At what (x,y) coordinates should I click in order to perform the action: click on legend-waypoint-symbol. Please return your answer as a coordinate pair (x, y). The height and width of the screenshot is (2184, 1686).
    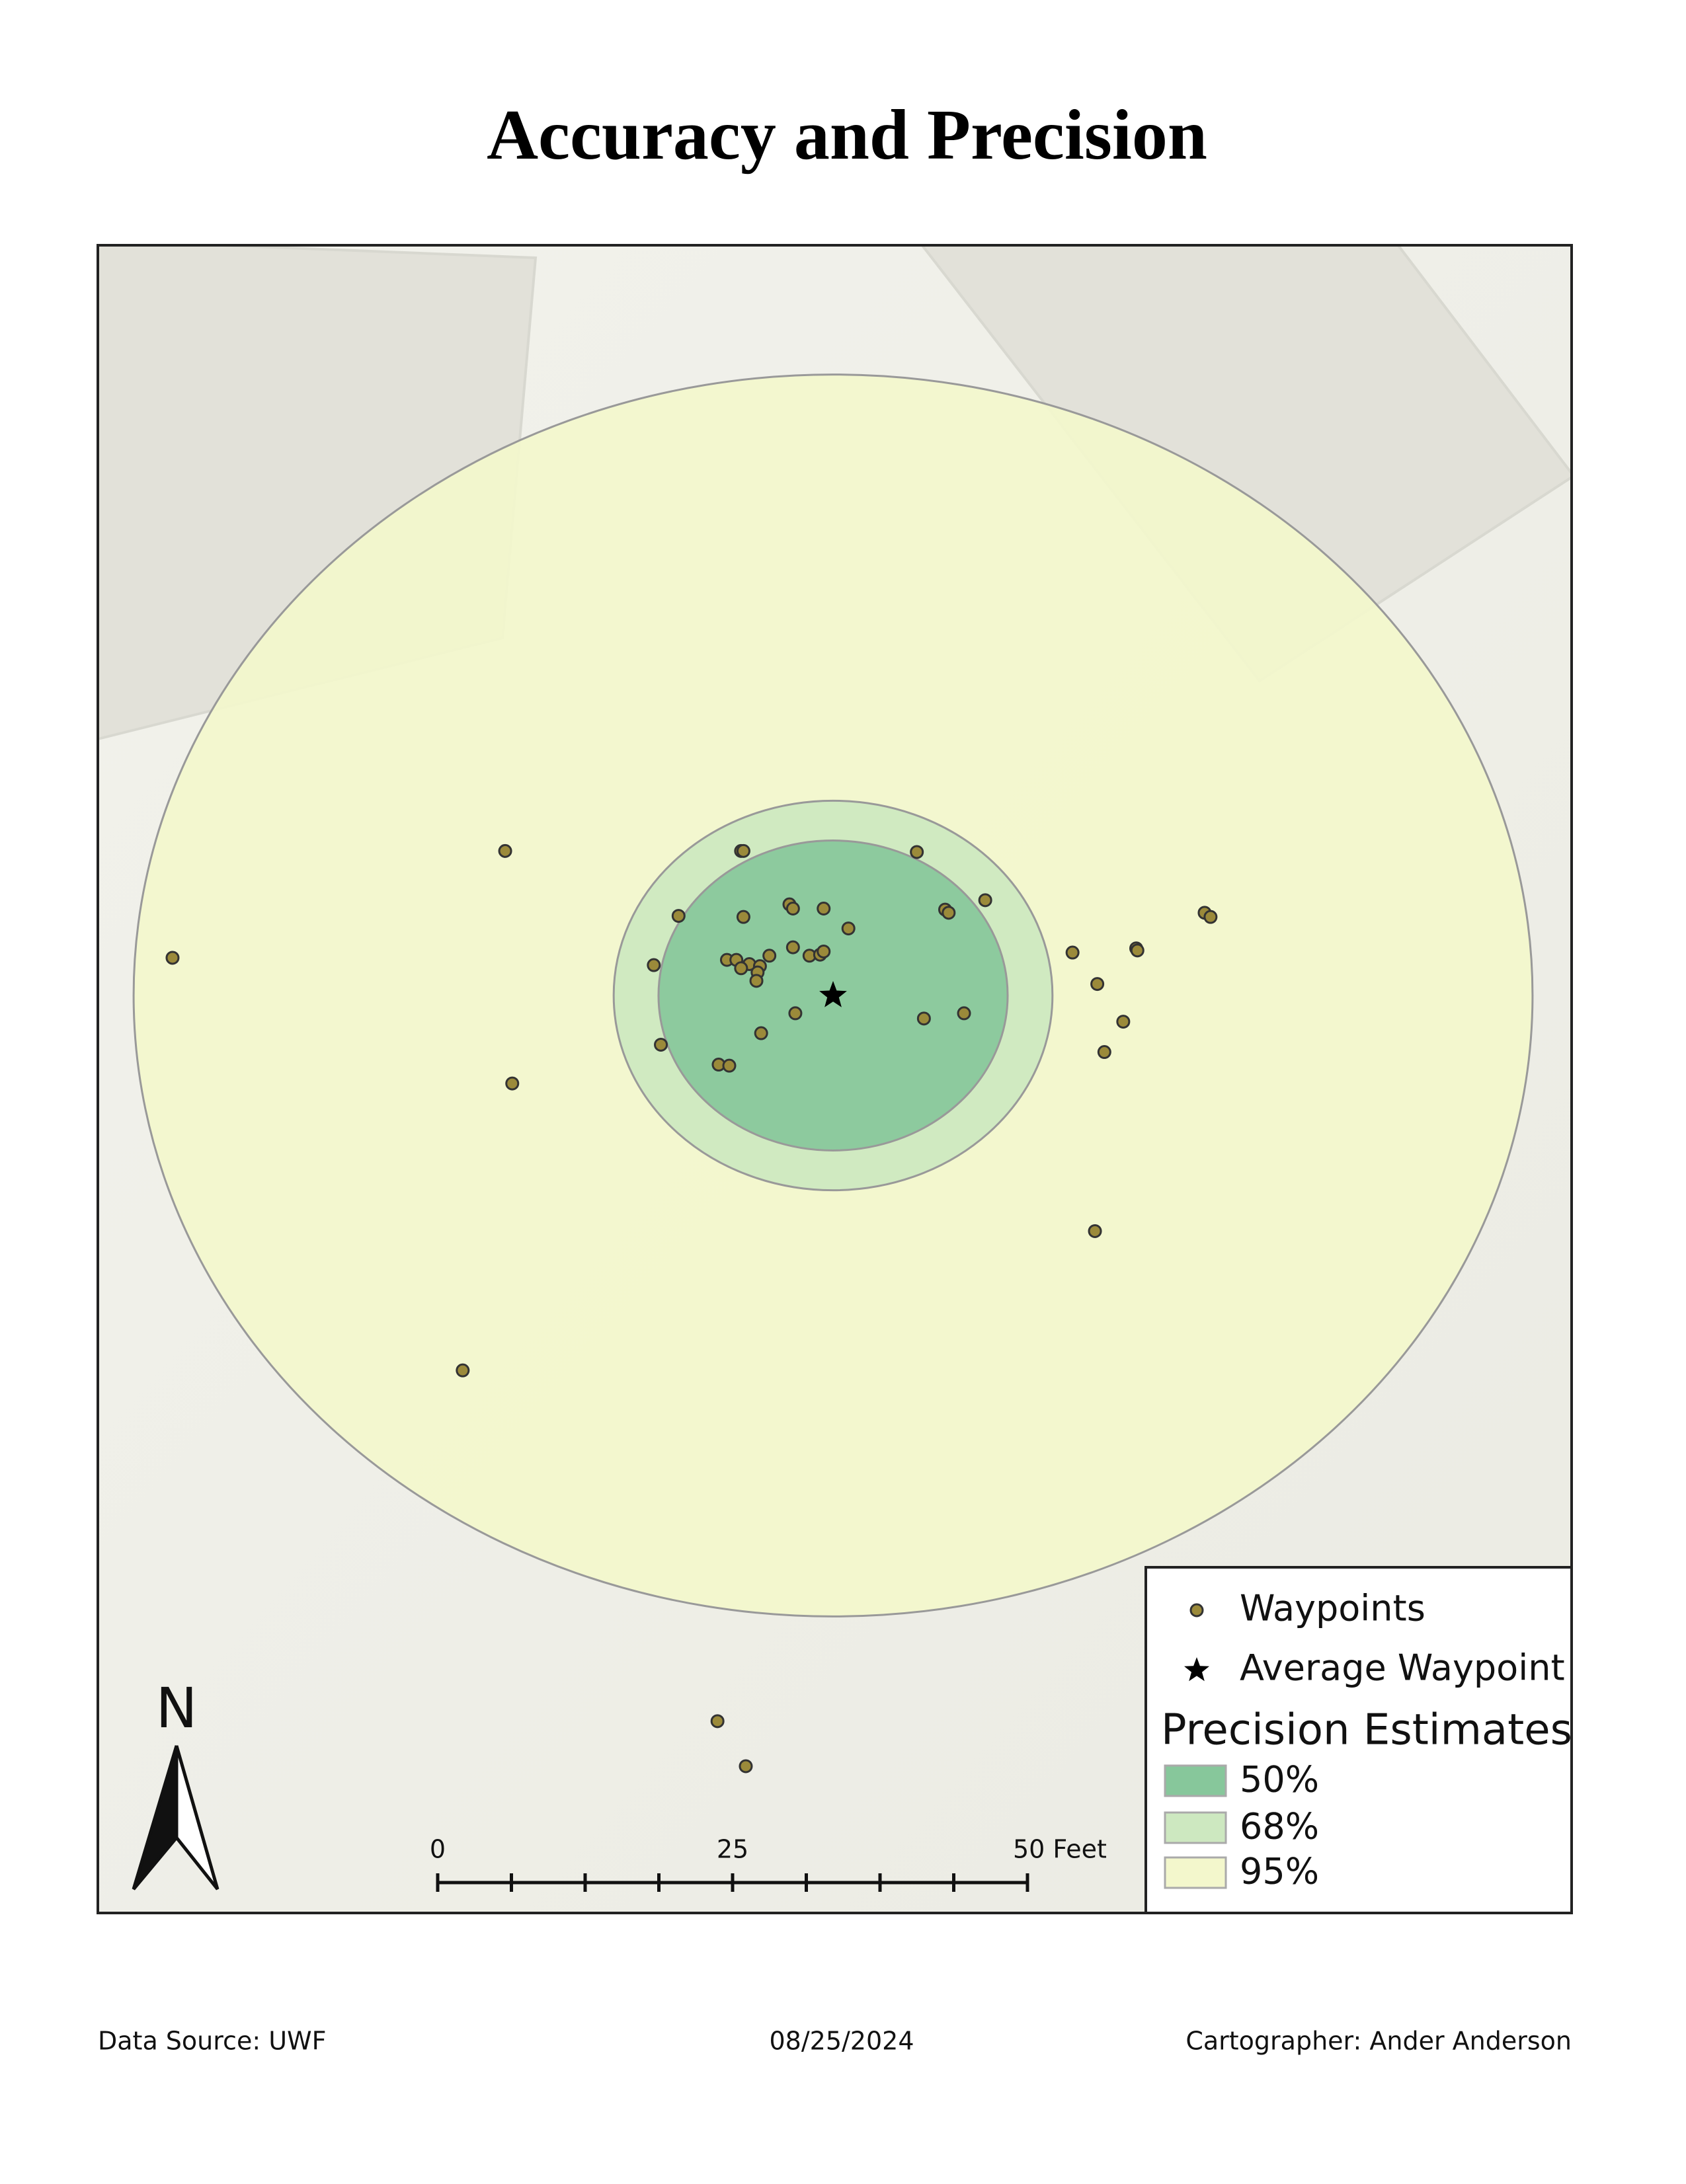
    Looking at the image, I should click on (1196, 1611).